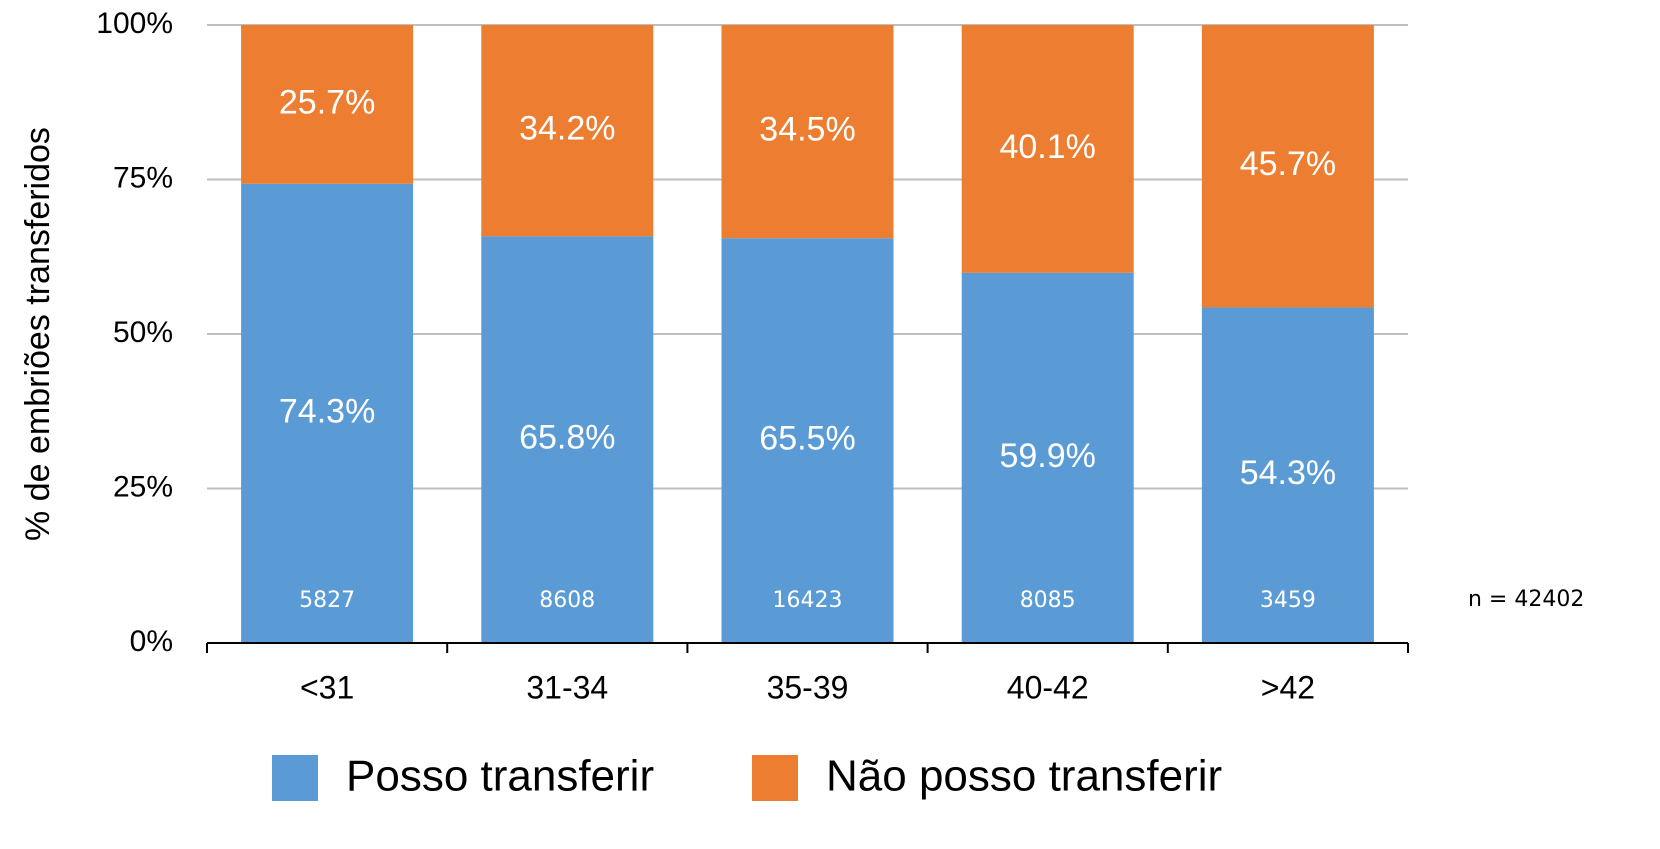  Describe the element at coordinates (808, 600) in the screenshot. I see `count-label: 16423` at that location.